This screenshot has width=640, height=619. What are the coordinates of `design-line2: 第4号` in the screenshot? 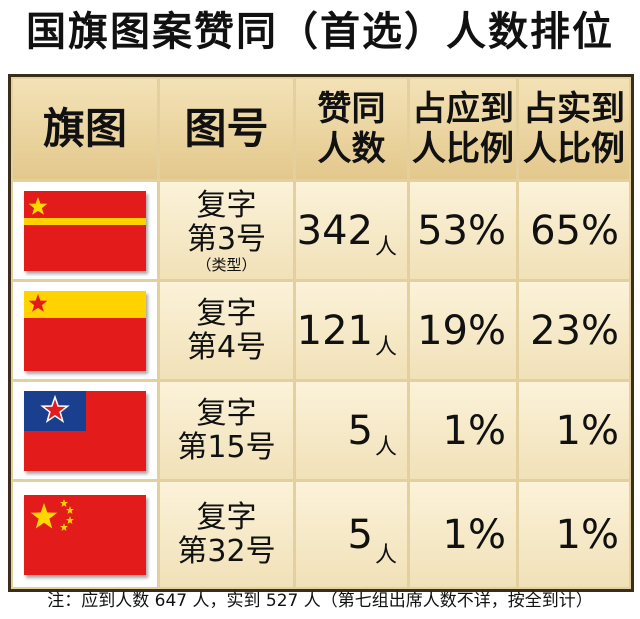 It's located at (226, 347).